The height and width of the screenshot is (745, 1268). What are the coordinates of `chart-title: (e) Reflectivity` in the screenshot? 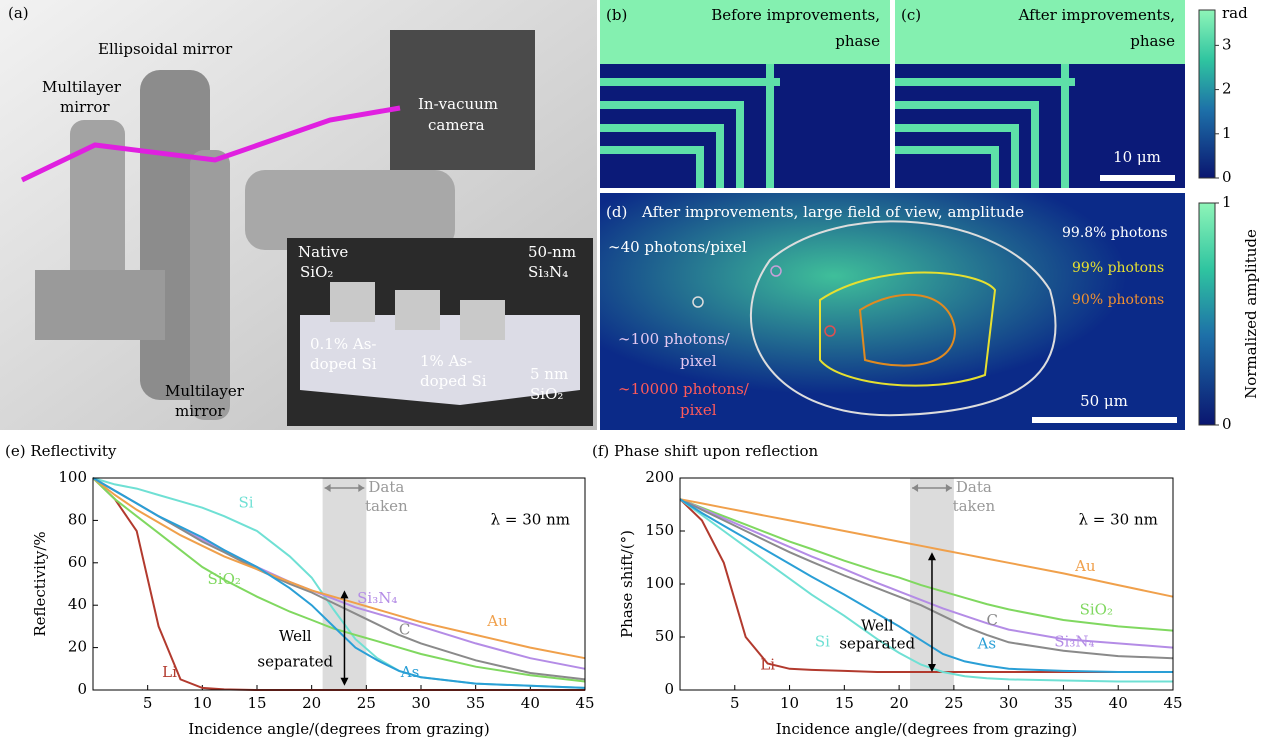 It's located at (61, 451).